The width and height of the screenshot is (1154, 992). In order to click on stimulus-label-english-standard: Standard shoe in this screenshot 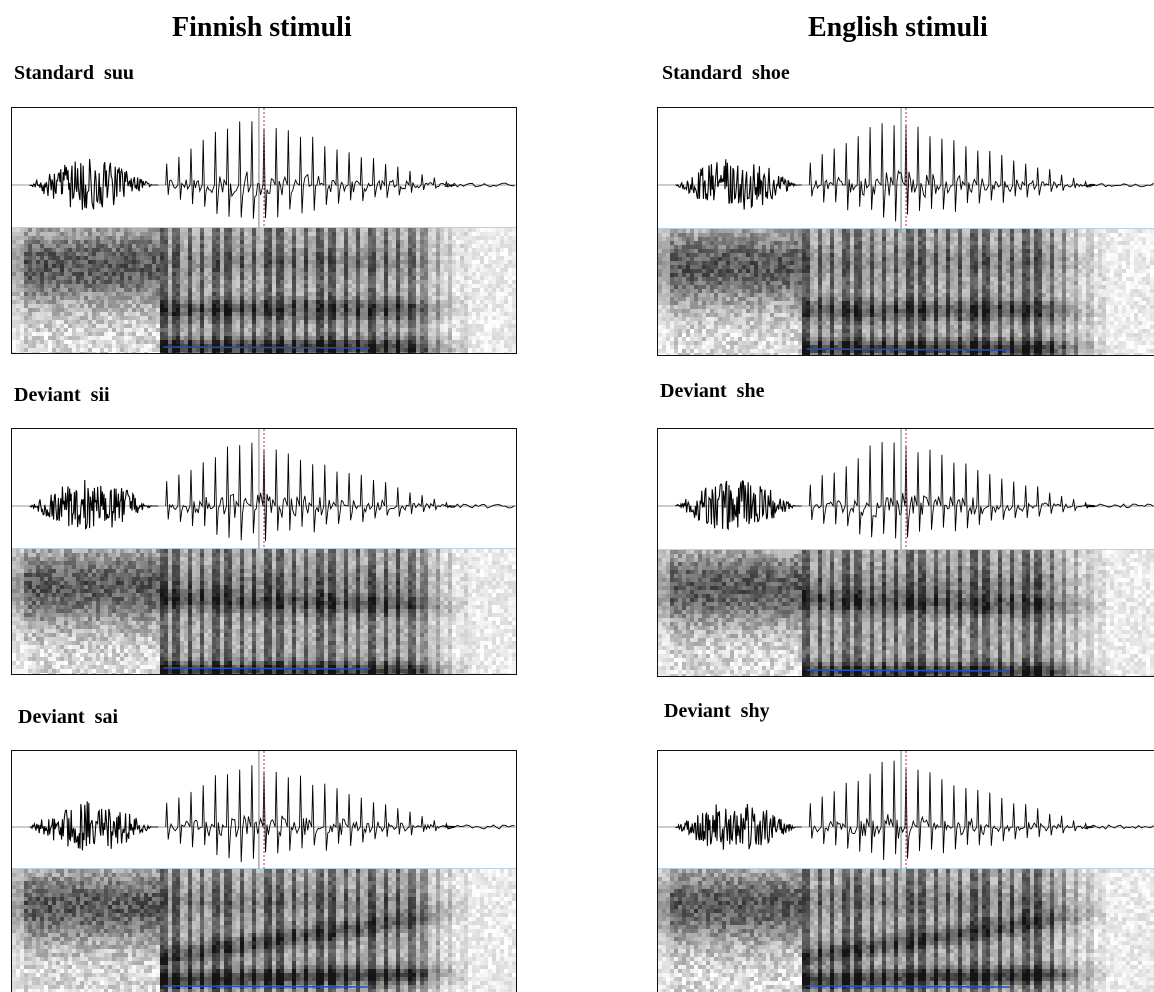, I will do `click(726, 73)`.